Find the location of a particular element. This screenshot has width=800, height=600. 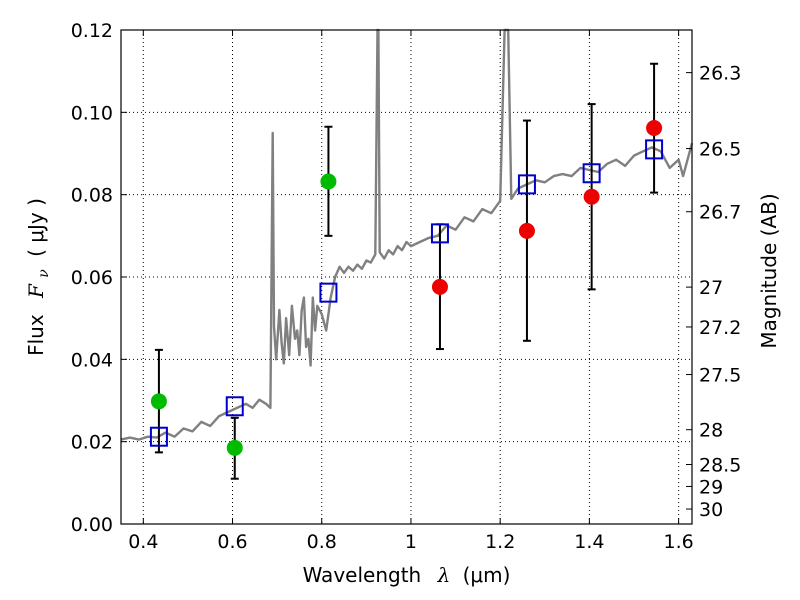

x-tick-label: 1 is located at coordinates (411, 542).